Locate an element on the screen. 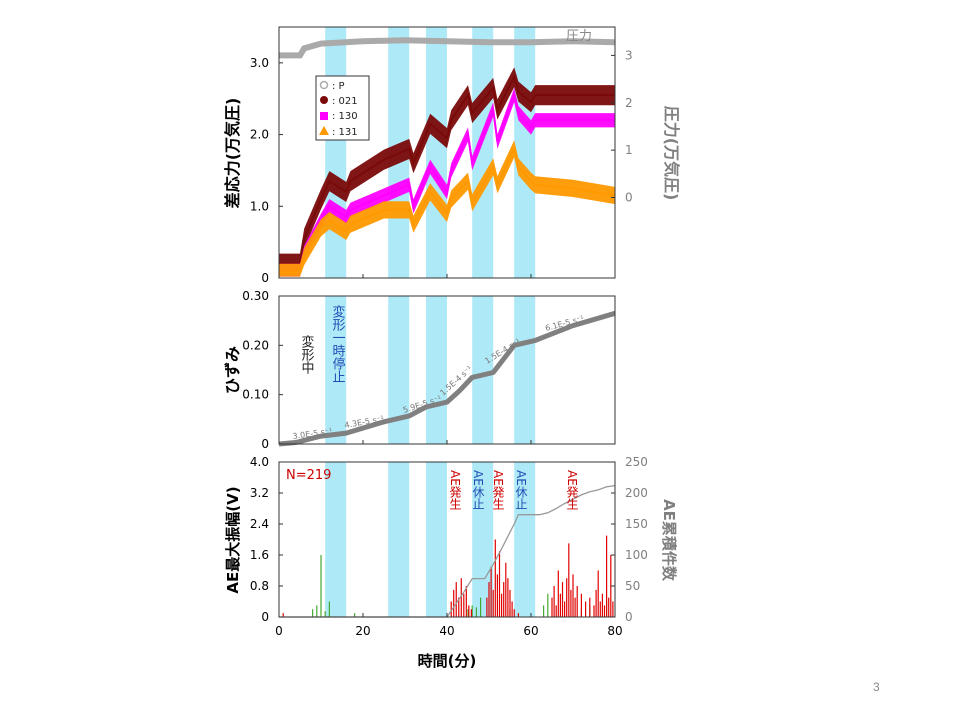 Image resolution: width=960 pixels, height=720 pixels. time-axis-label: 時間(分) is located at coordinates (447, 661).